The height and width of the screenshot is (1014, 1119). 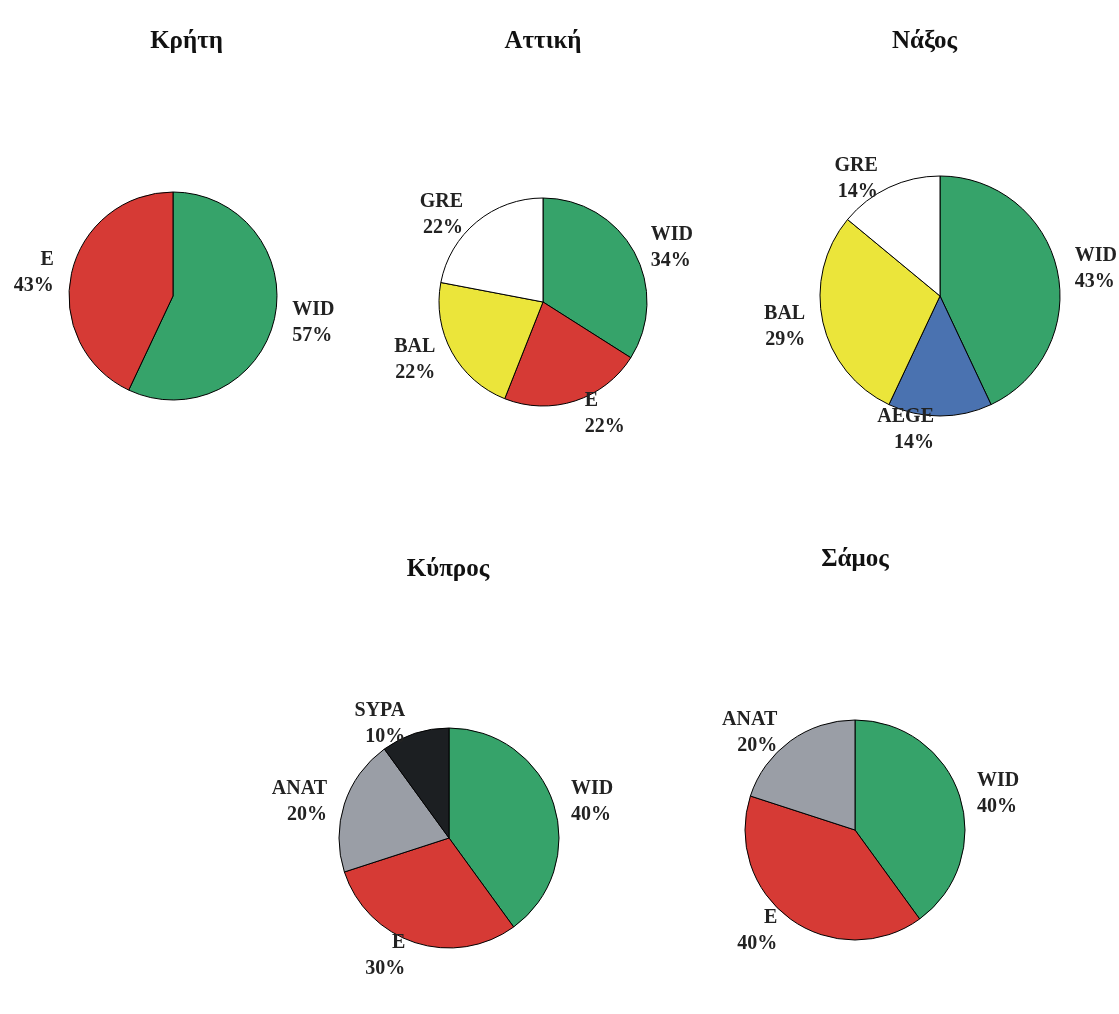 What do you see at coordinates (924, 39) in the screenshot?
I see `chart-title: Νάξος` at bounding box center [924, 39].